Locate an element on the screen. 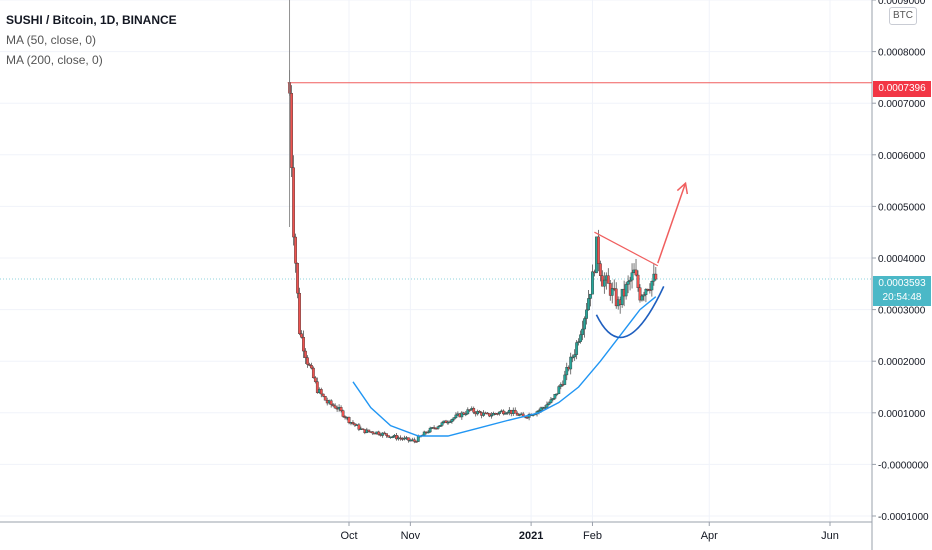 The width and height of the screenshot is (932, 550). y-tick-label: 0.0003000 is located at coordinates (902, 311).